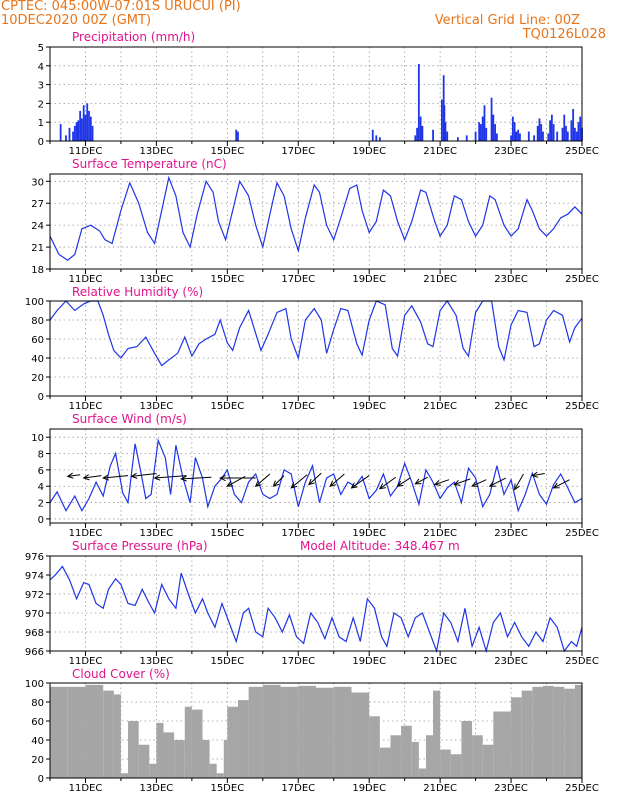 The width and height of the screenshot is (618, 800). Describe the element at coordinates (37, 182) in the screenshot. I see `y-tick-label: 30` at that location.